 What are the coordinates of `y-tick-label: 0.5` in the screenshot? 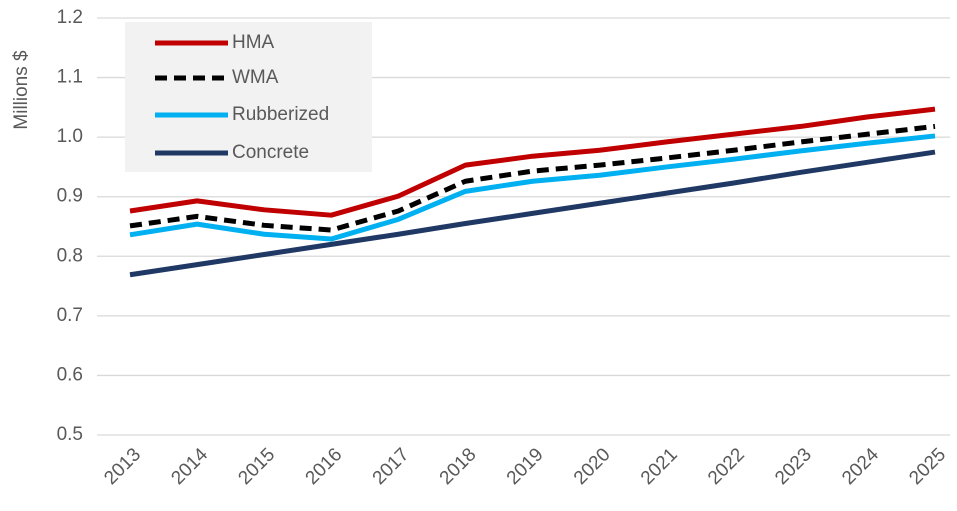 It's located at (70, 434).